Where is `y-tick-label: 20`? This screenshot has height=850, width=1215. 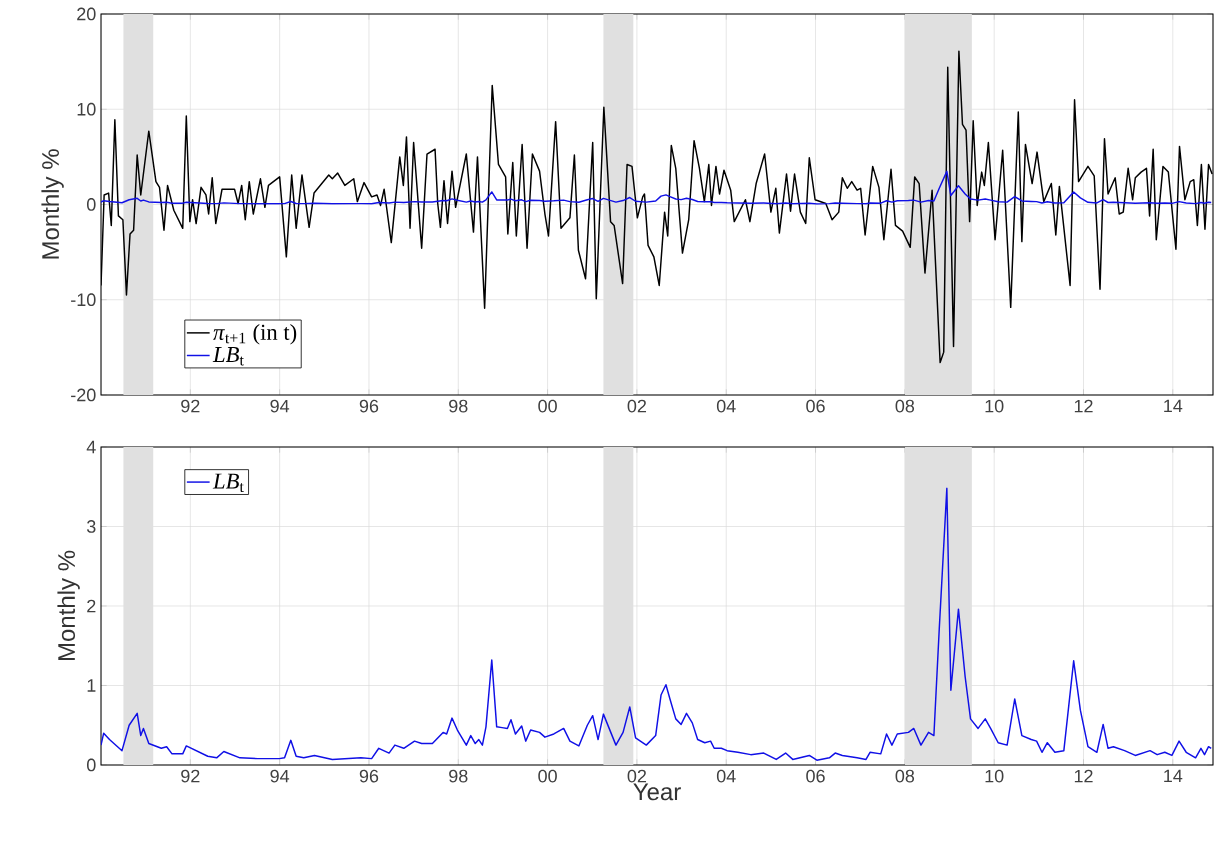
y-tick-label: 20 is located at coordinates (86, 14).